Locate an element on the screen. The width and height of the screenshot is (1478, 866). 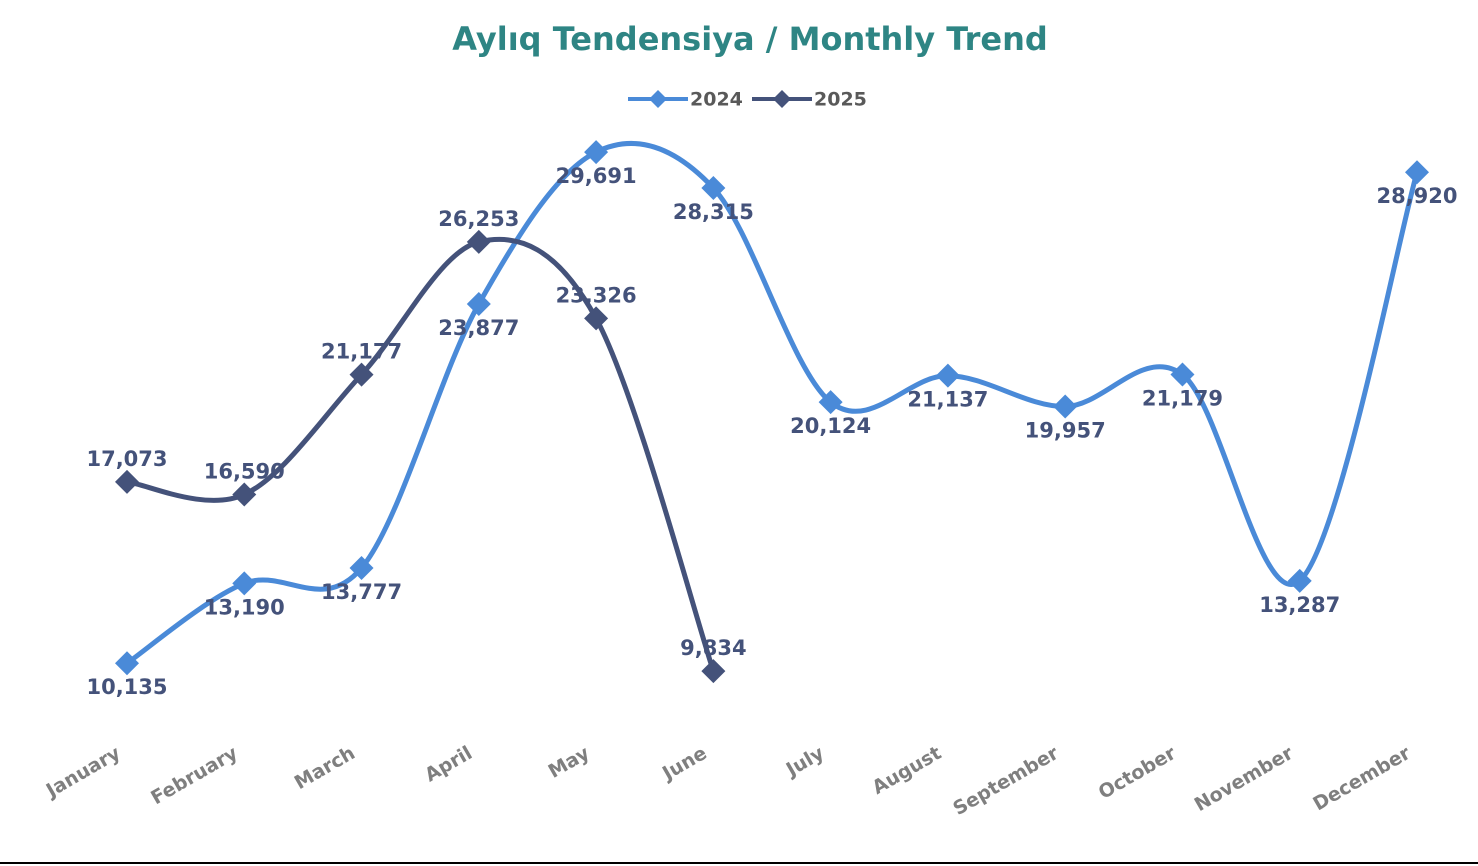
data-label: 10,135 is located at coordinates (126, 687).